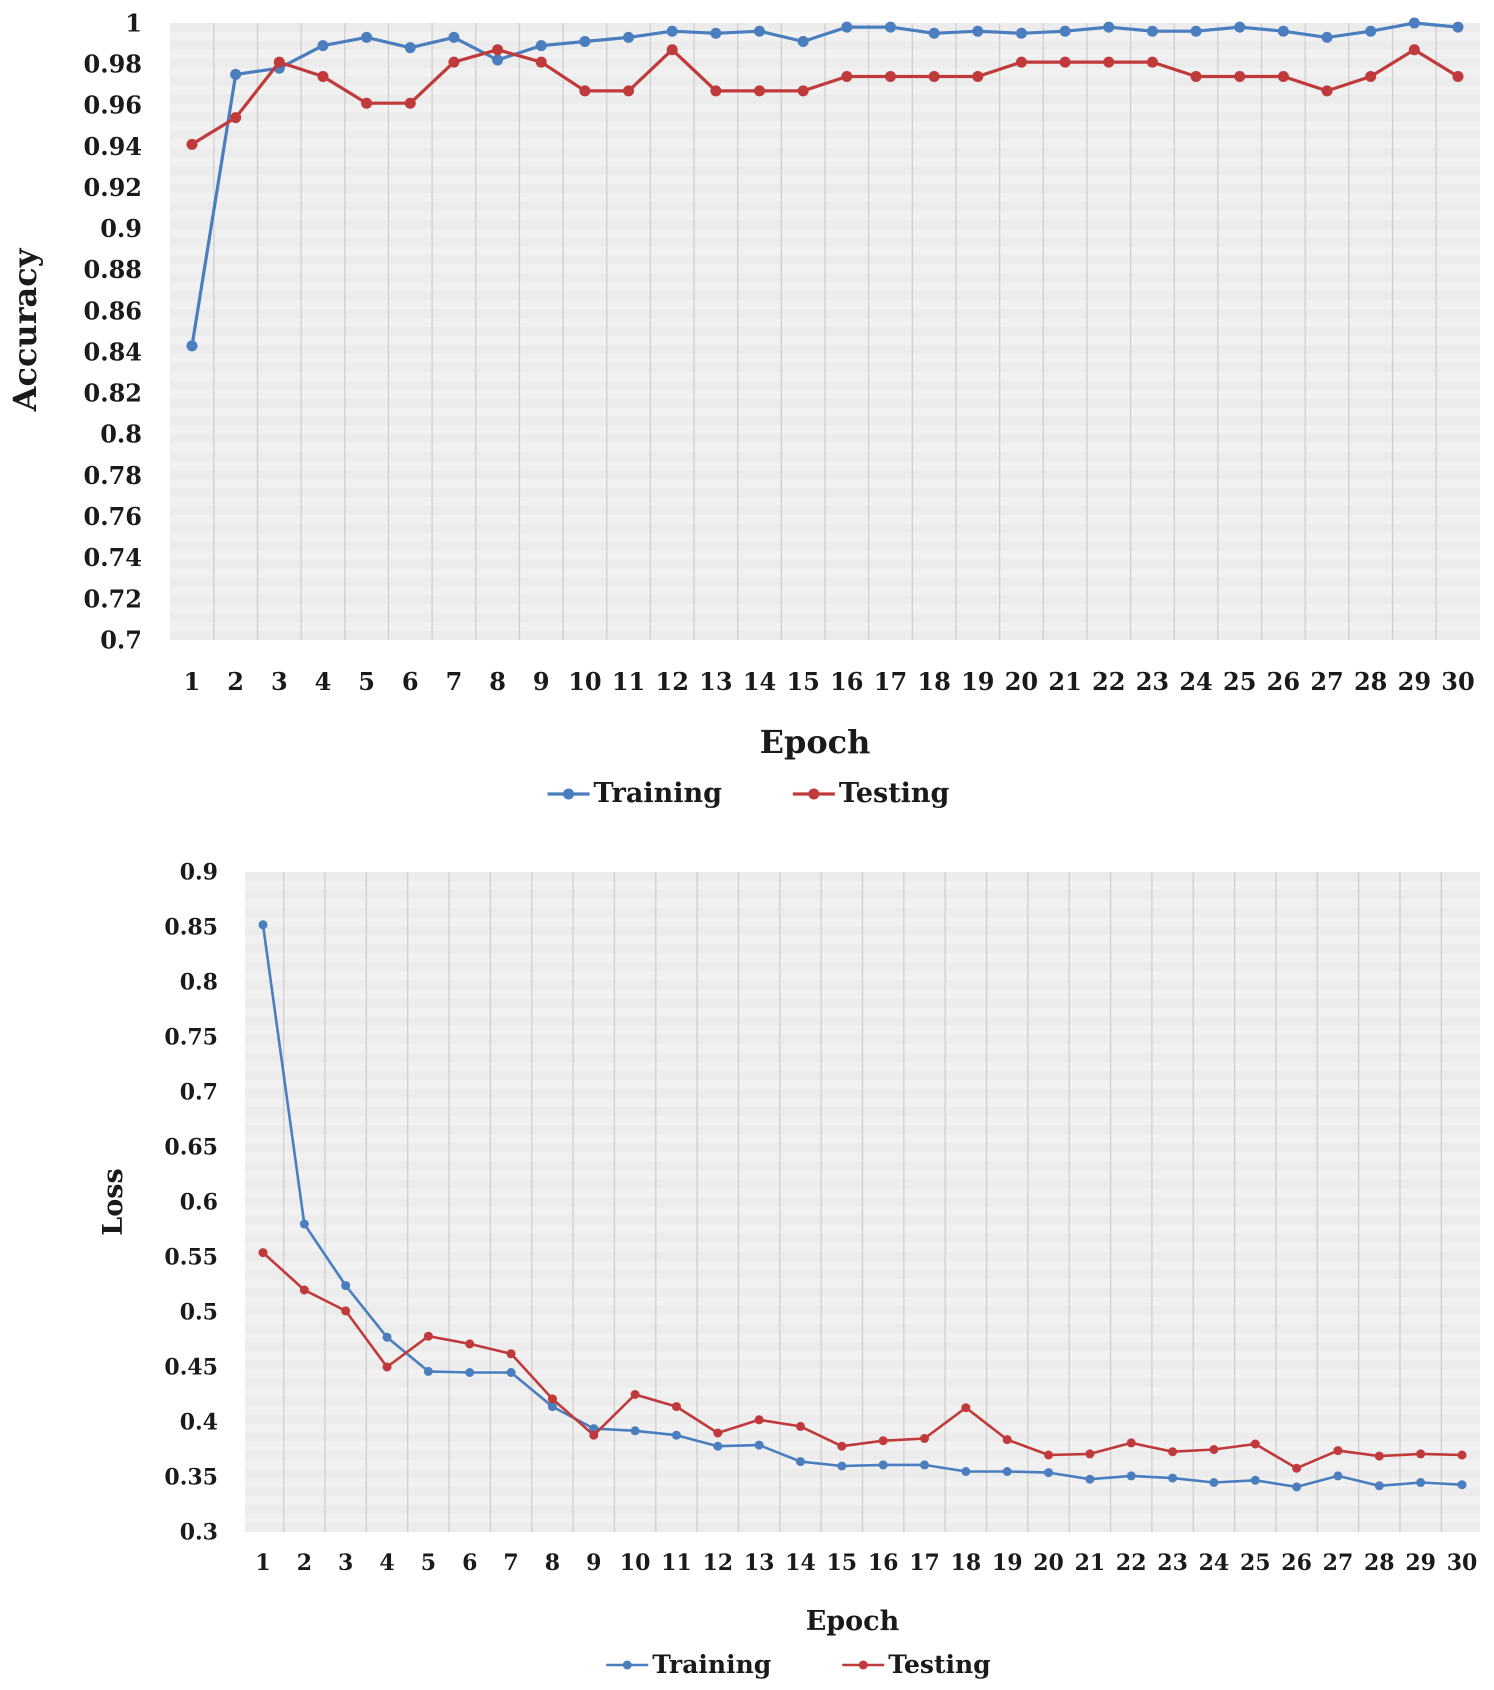 The image size is (1494, 1690). I want to click on x-tick-label: 3, so click(345, 1563).